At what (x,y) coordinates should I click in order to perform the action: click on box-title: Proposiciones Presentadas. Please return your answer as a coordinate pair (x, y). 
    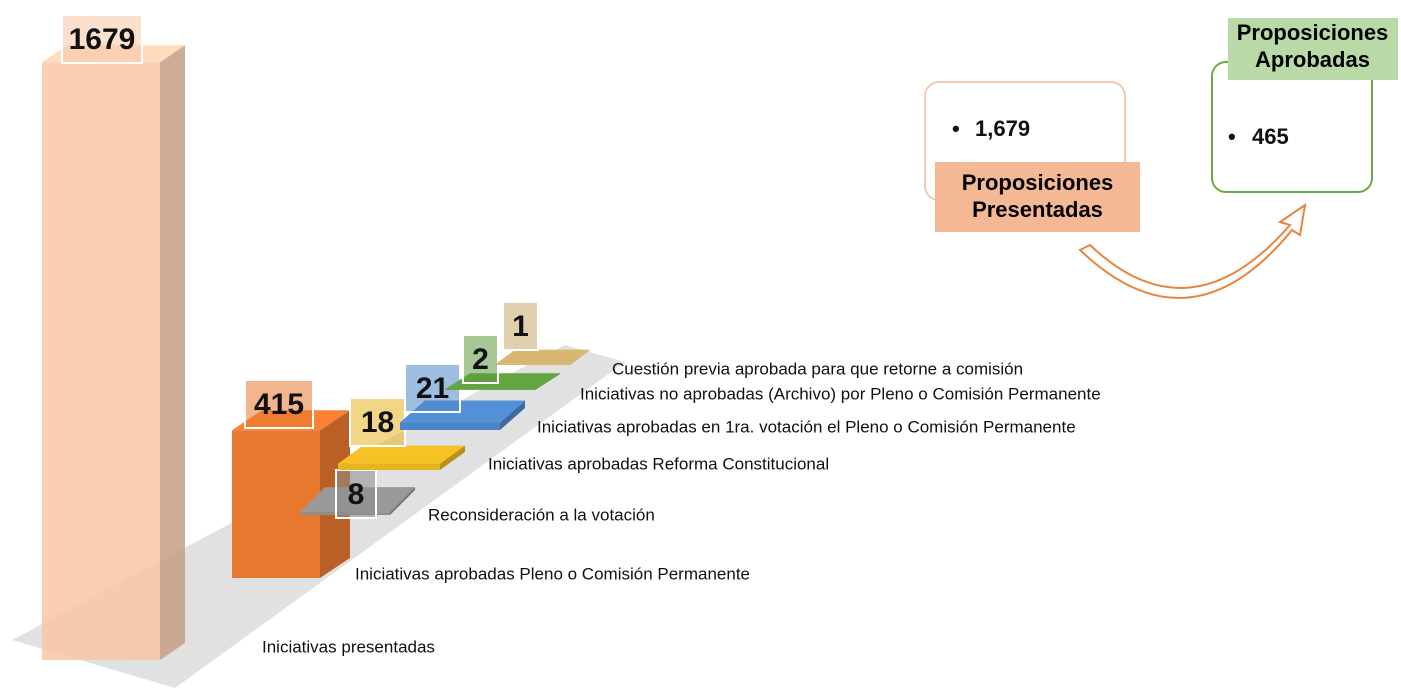
    Looking at the image, I should click on (1037, 196).